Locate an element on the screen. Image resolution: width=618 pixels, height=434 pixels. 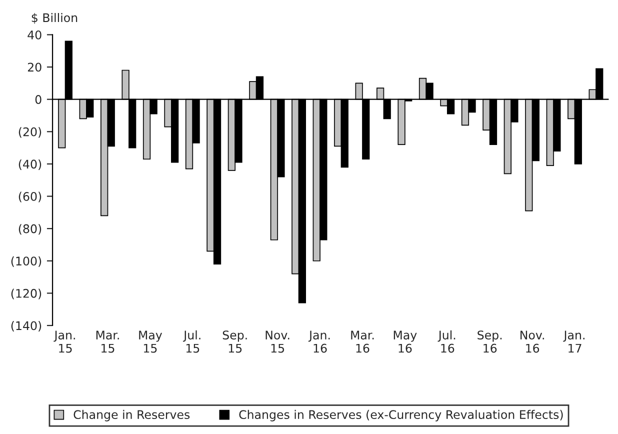
y-tick-label: (100) is located at coordinates (26, 261).